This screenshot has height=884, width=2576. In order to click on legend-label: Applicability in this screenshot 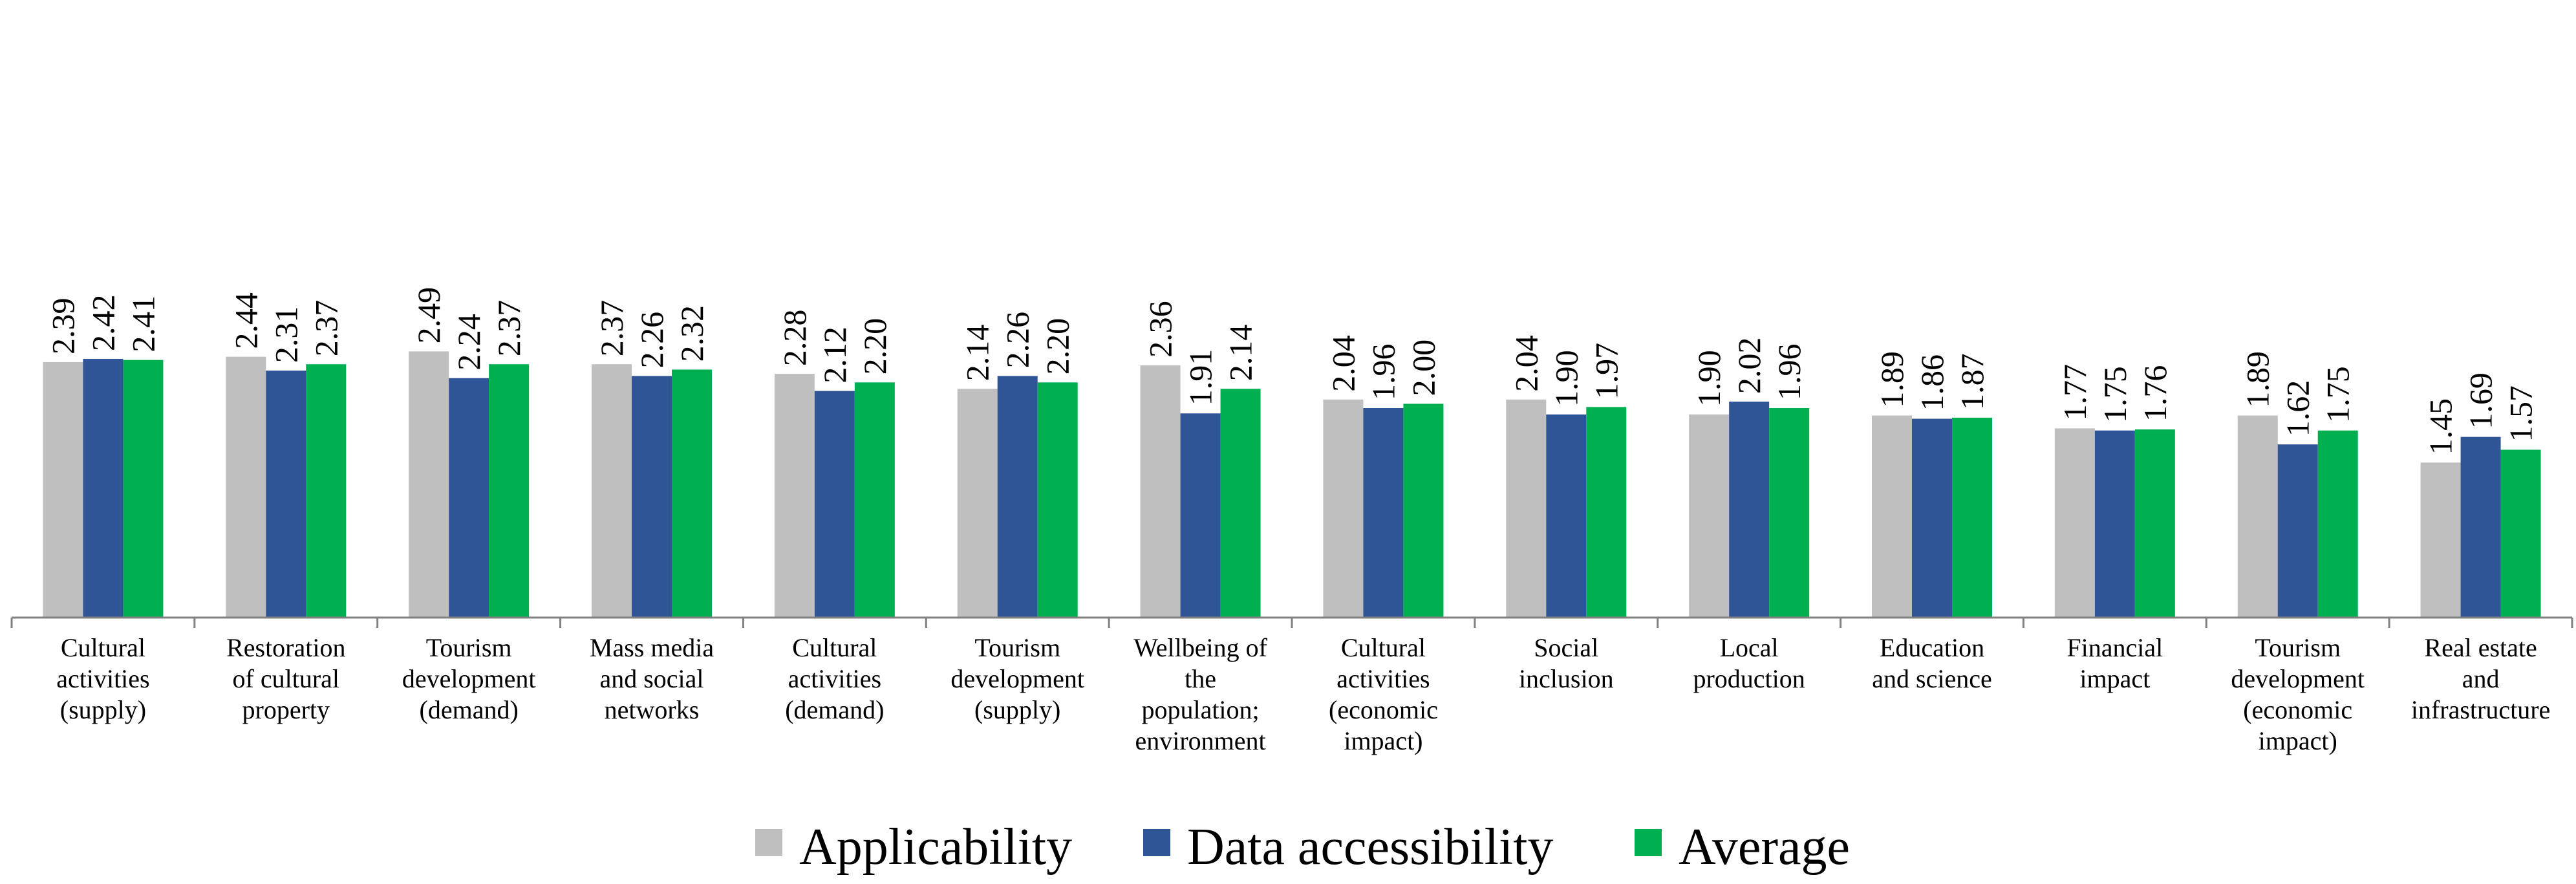, I will do `click(935, 847)`.